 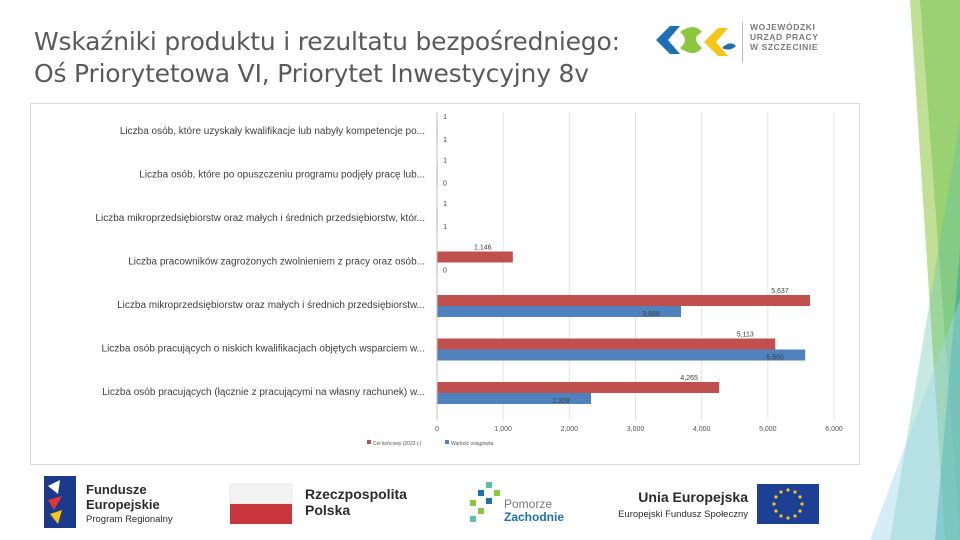 I want to click on data-label: 5,113, so click(x=745, y=335).